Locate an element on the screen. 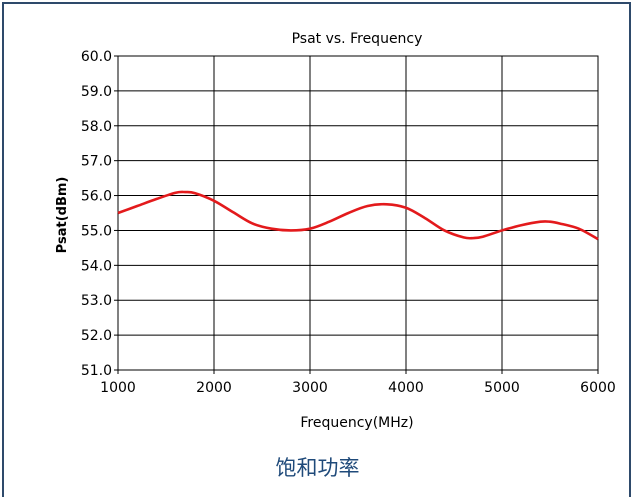 This screenshot has width=635, height=497. x-tick-label: 6000 is located at coordinates (598, 388).